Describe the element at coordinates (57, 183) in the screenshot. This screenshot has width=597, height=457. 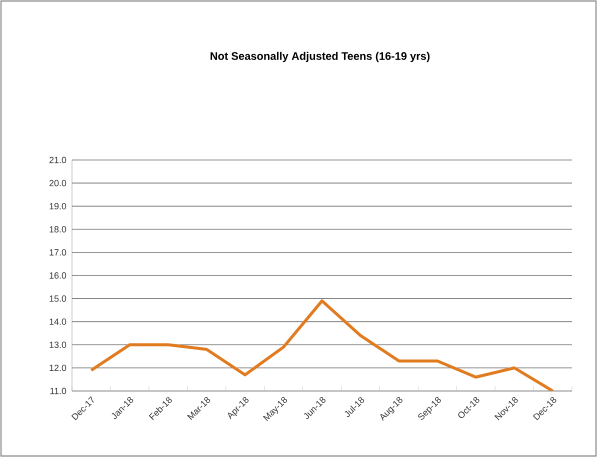
I see `y-tick-label: 20.0` at that location.